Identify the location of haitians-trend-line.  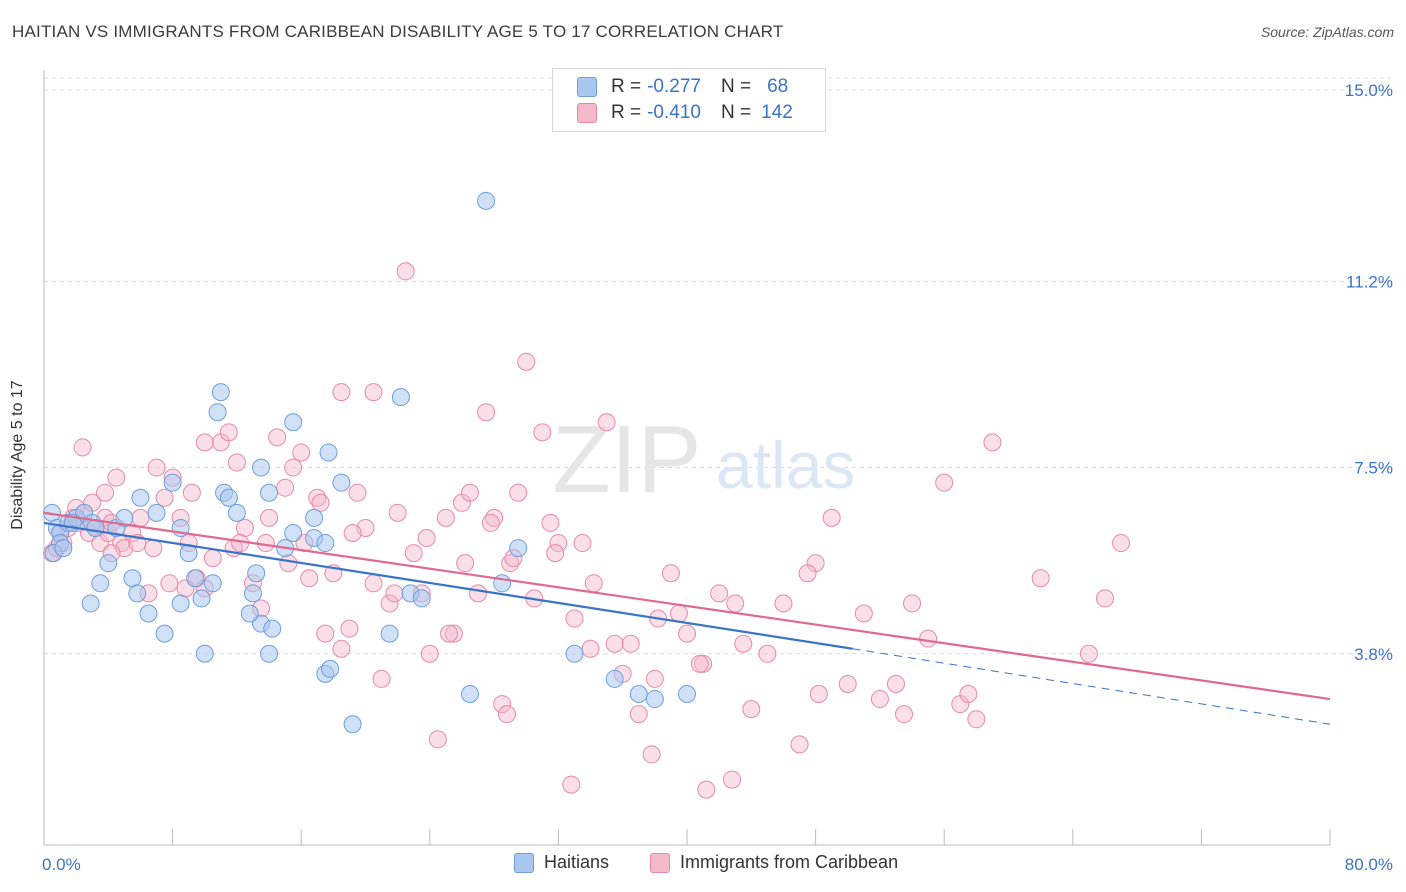
(448, 585).